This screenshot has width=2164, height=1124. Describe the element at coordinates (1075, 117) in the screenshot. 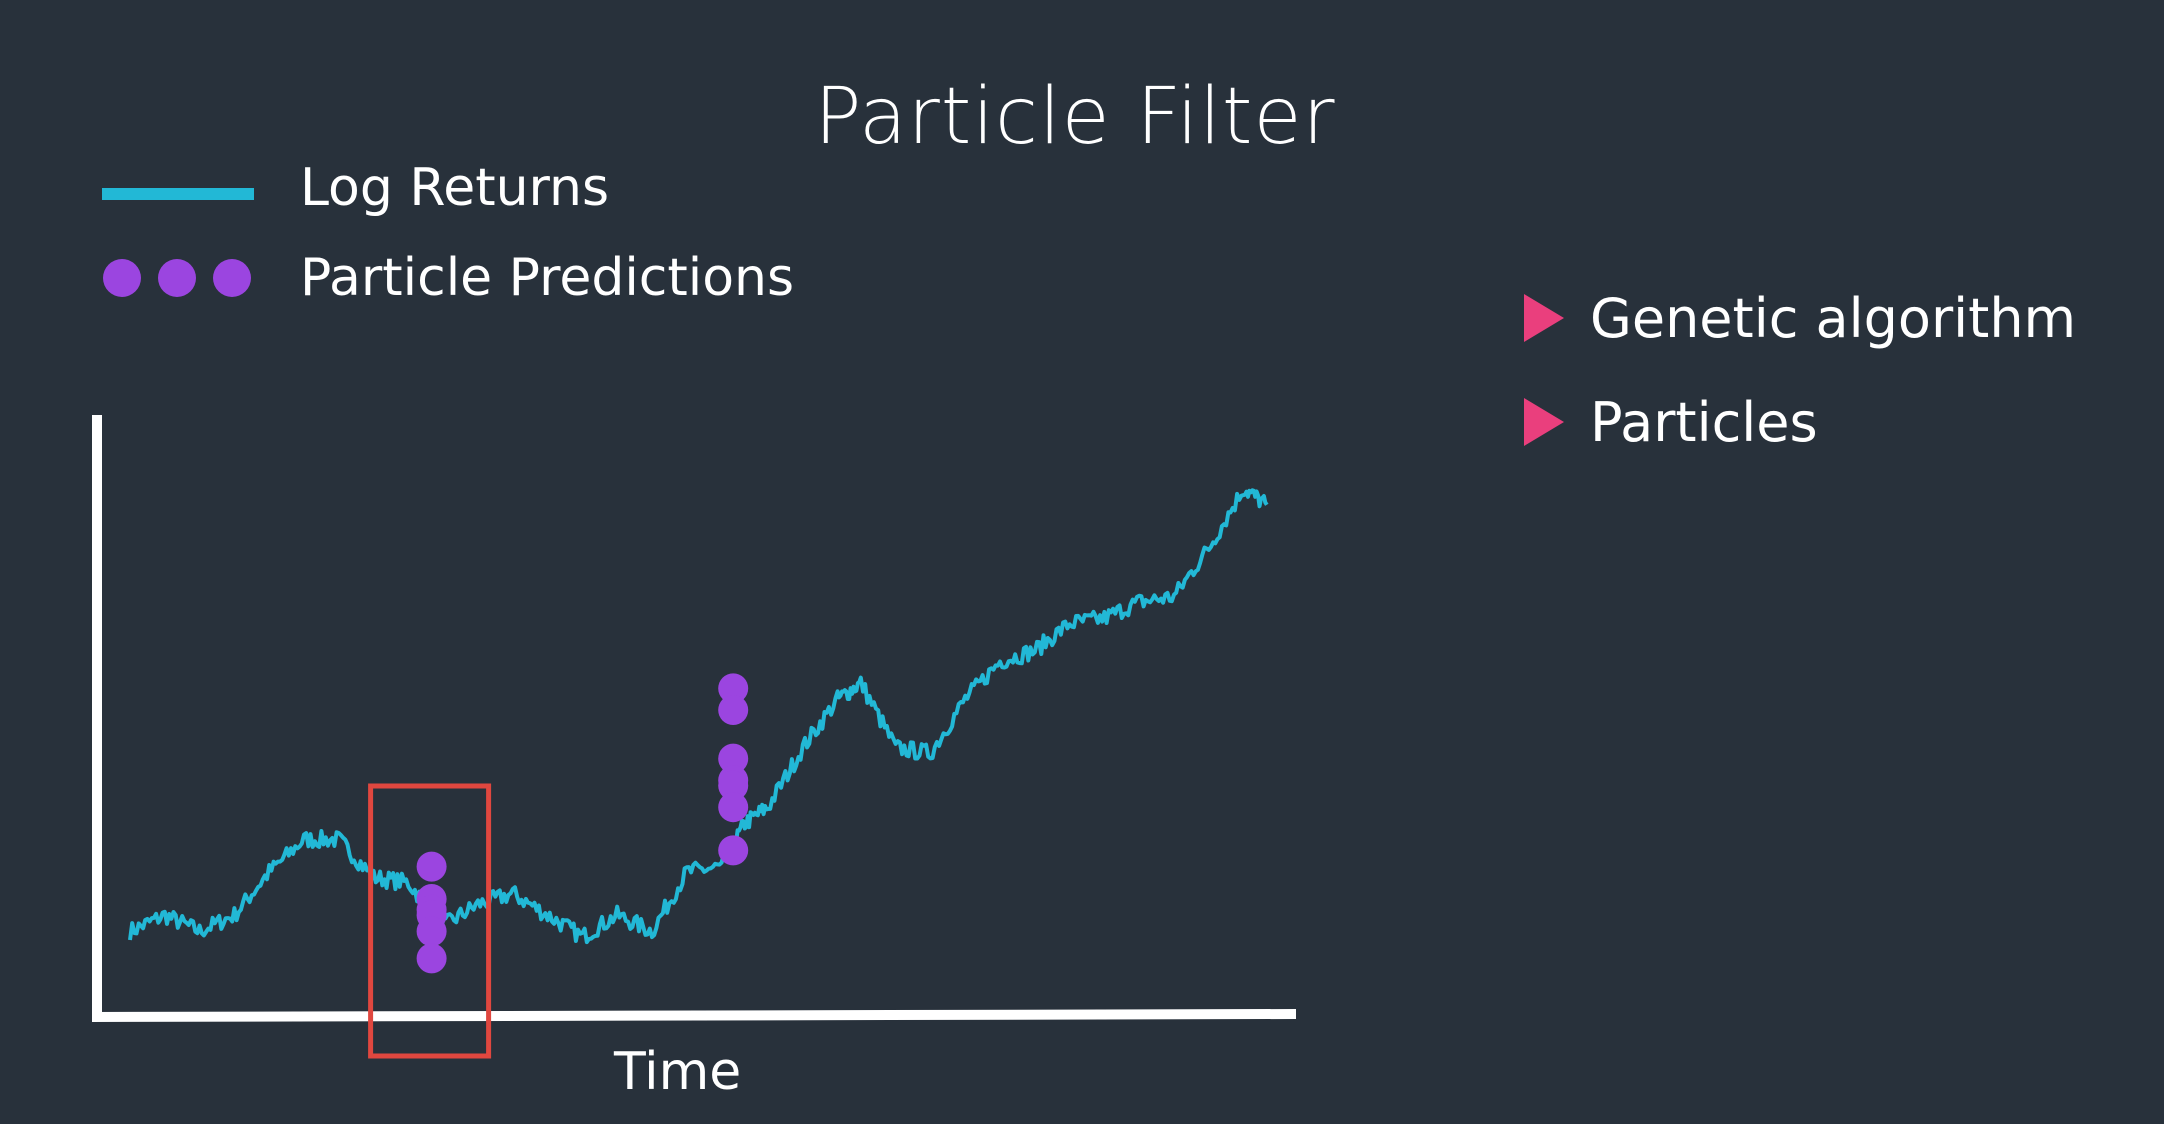

I see `slide-title: Particle Filter` at that location.